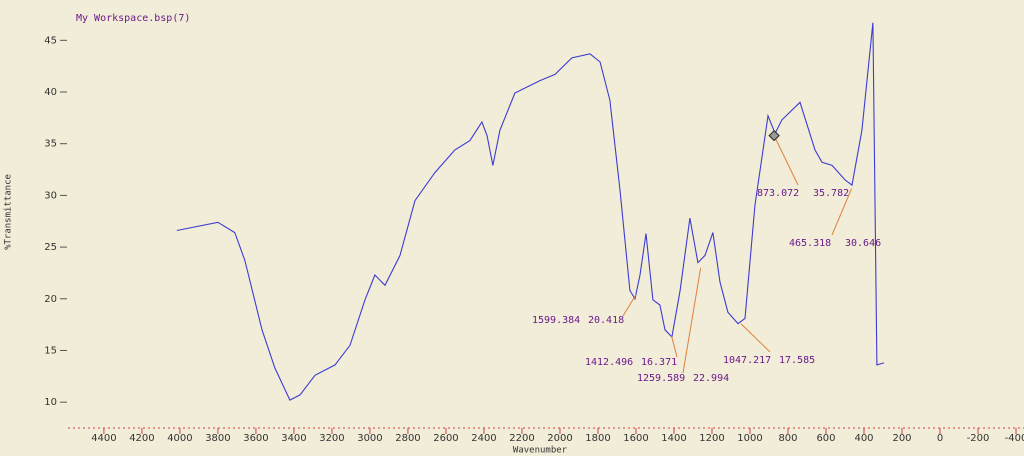 The height and width of the screenshot is (456, 1024). I want to click on x-tick-label: 3400, so click(293, 438).